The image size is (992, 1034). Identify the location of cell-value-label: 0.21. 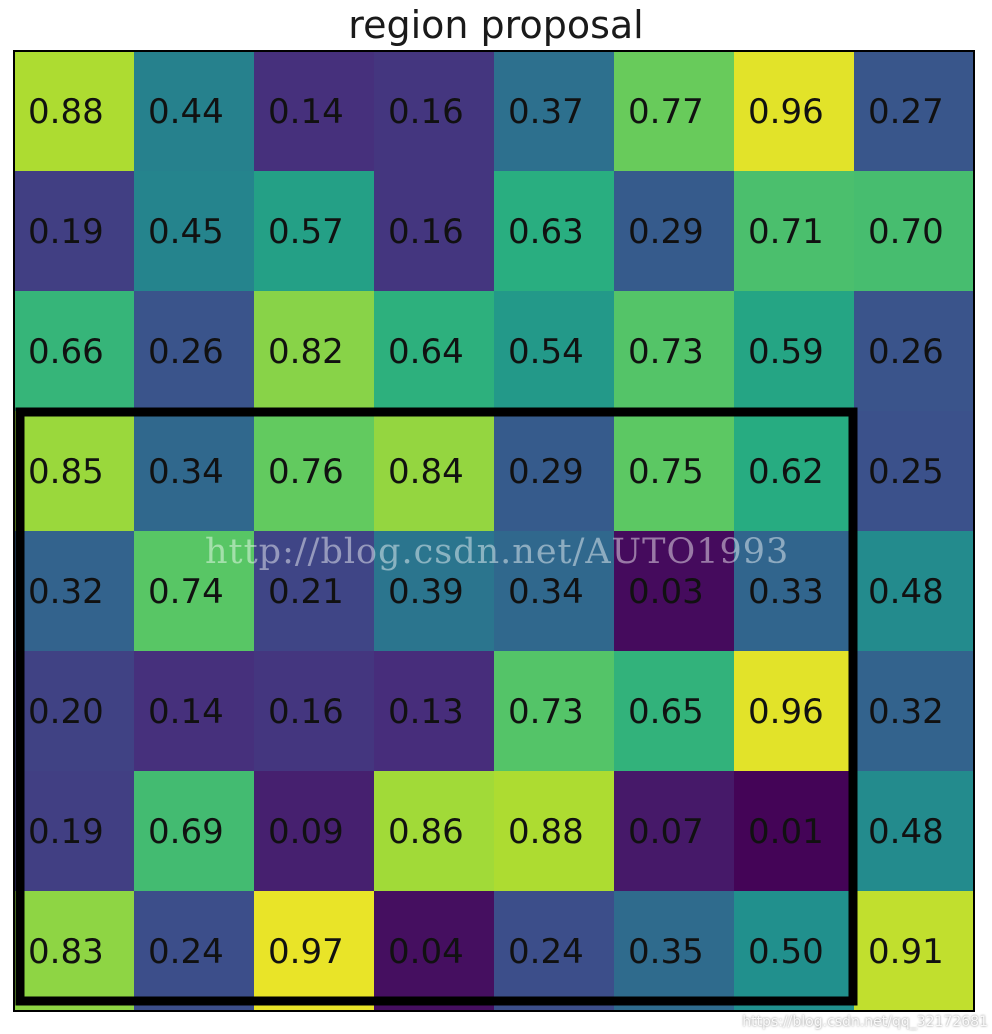
(306, 592).